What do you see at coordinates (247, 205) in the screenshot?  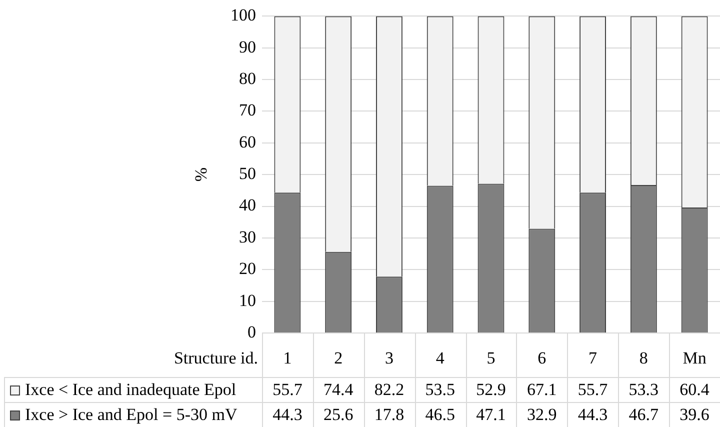 I see `y-tick-label: 40` at bounding box center [247, 205].